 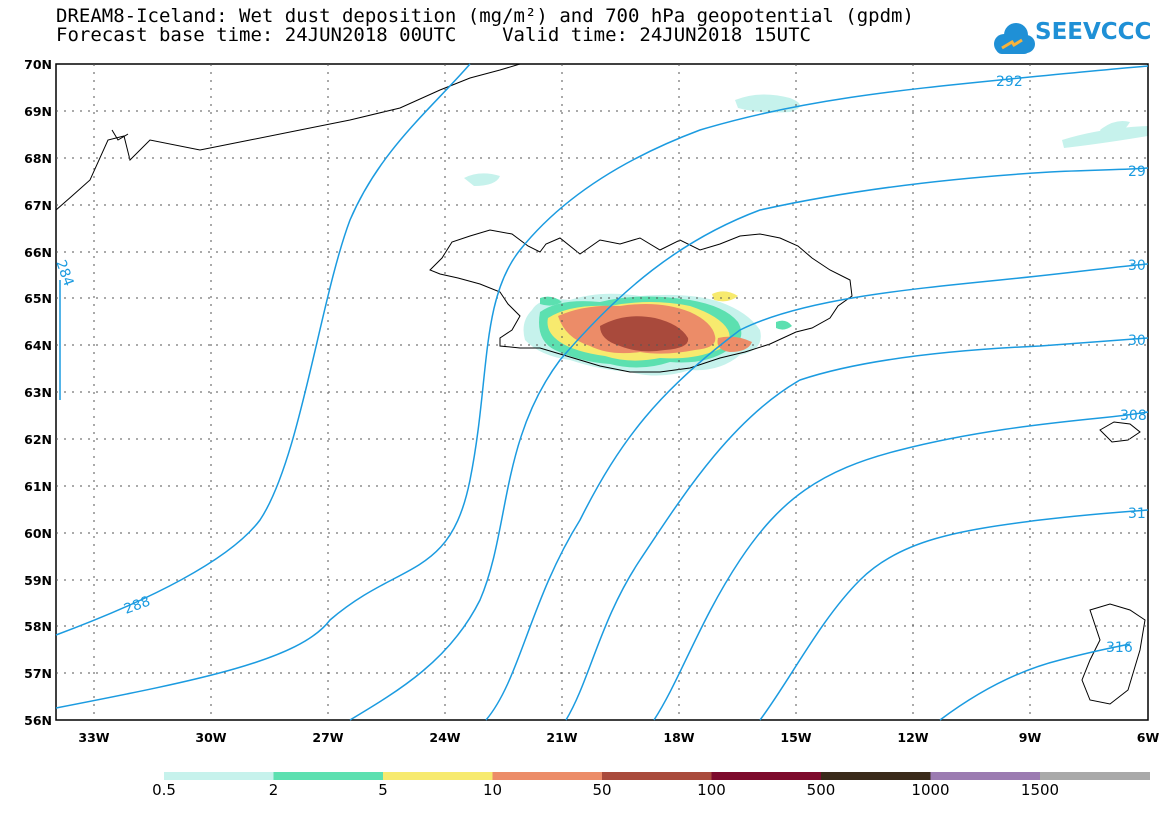 What do you see at coordinates (38, 111) in the screenshot?
I see `lat-label: 69N` at bounding box center [38, 111].